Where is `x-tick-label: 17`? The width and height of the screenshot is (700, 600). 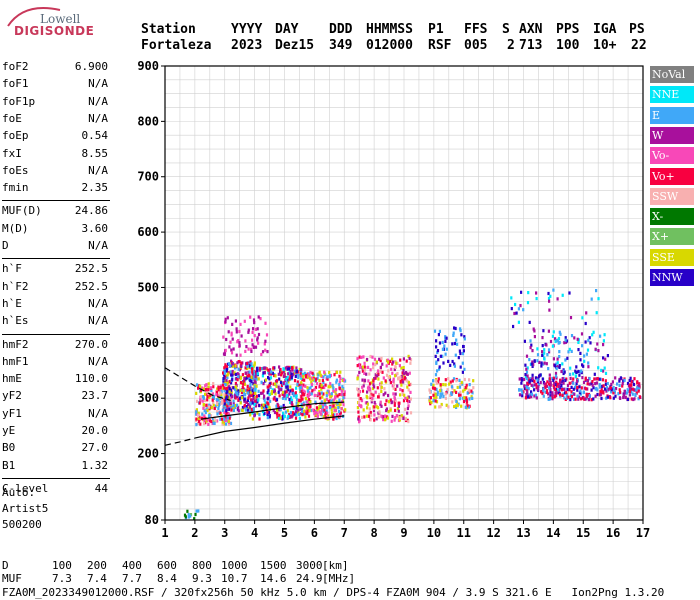
x-tick-label: 17 is located at coordinates (643, 533).